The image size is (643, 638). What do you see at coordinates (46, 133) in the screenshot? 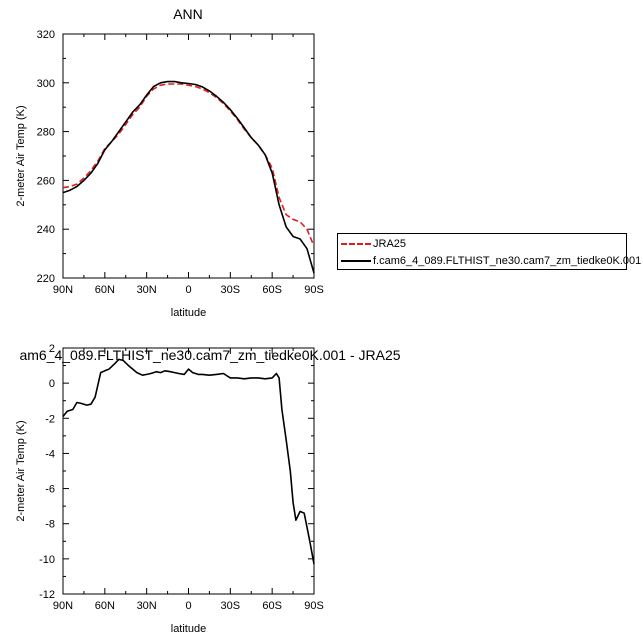
I see `top-y-tick-label: 280` at bounding box center [46, 133].